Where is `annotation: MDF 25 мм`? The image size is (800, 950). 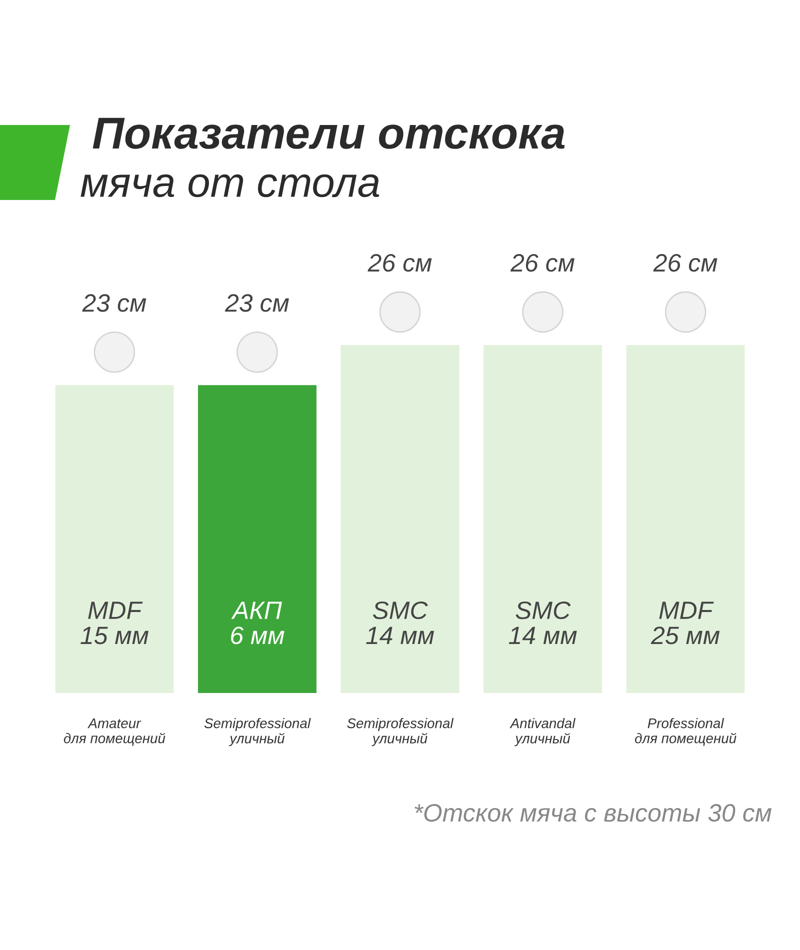 annotation: MDF 25 мм is located at coordinates (685, 623).